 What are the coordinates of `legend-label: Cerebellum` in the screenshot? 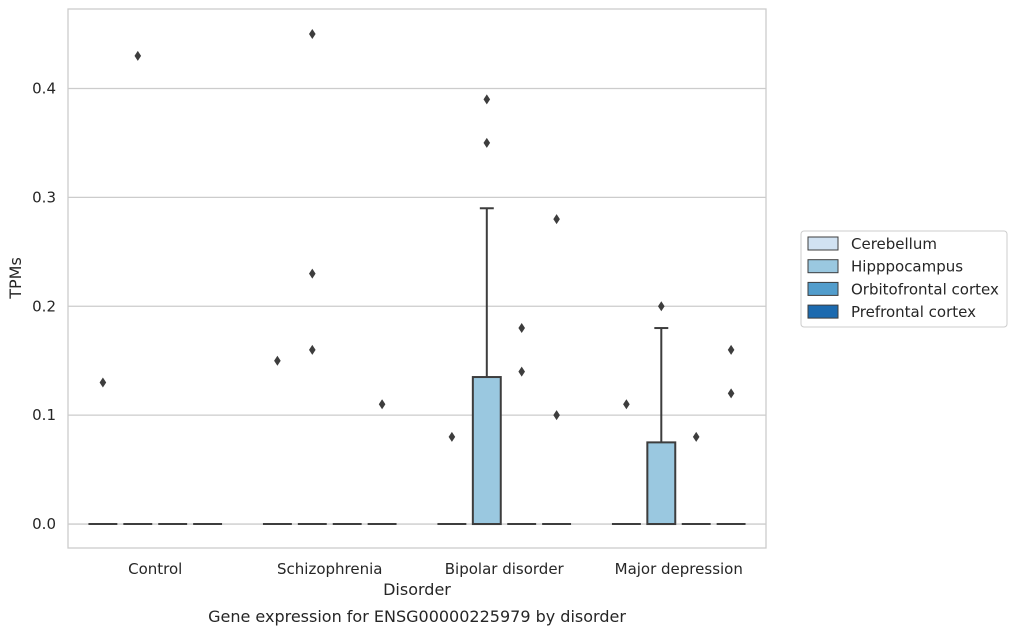 It's located at (894, 244).